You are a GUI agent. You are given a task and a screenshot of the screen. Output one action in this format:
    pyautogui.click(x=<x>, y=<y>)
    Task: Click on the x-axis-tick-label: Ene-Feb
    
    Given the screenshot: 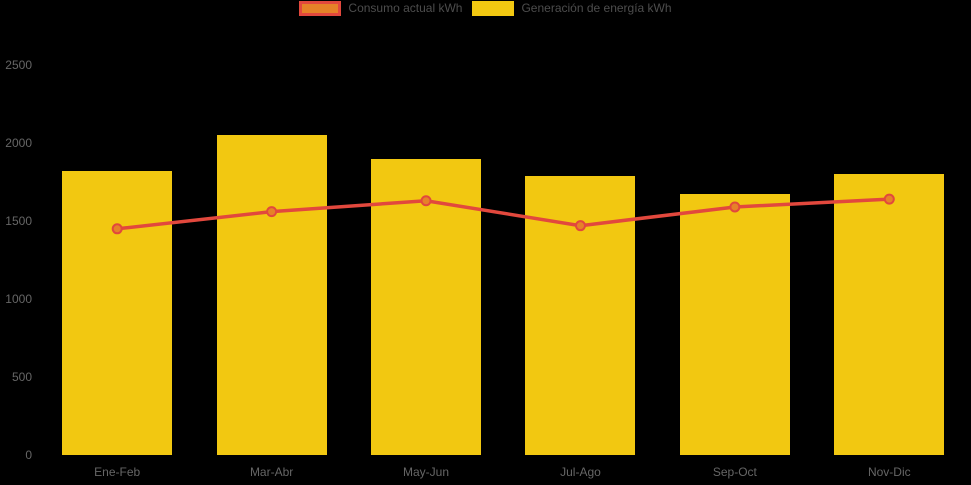 What is the action you would take?
    pyautogui.click(x=117, y=472)
    